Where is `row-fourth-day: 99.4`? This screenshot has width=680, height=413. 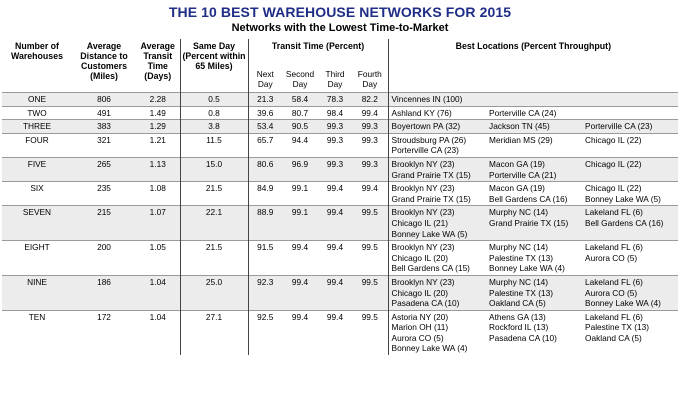
row-fourth-day: 99.4 is located at coordinates (370, 112).